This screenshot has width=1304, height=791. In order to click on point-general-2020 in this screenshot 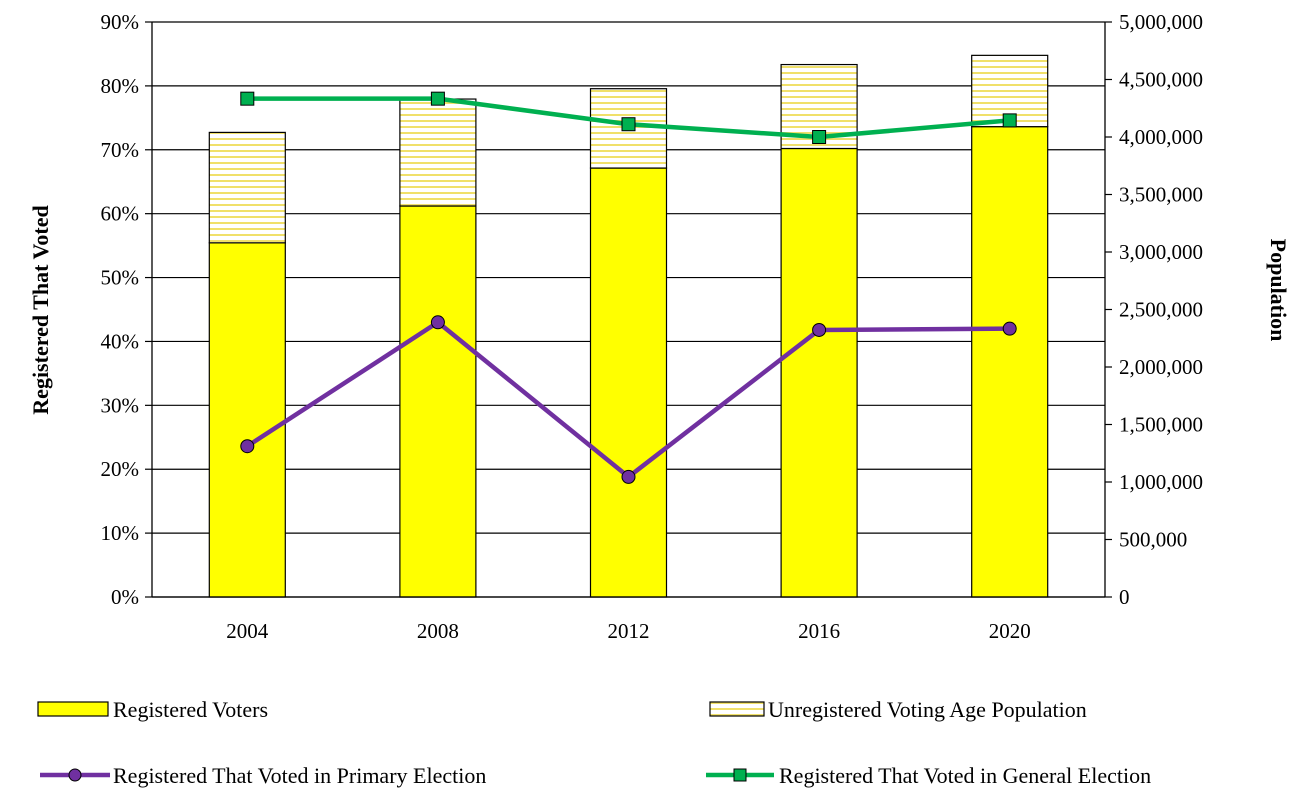, I will do `click(1009, 120)`.